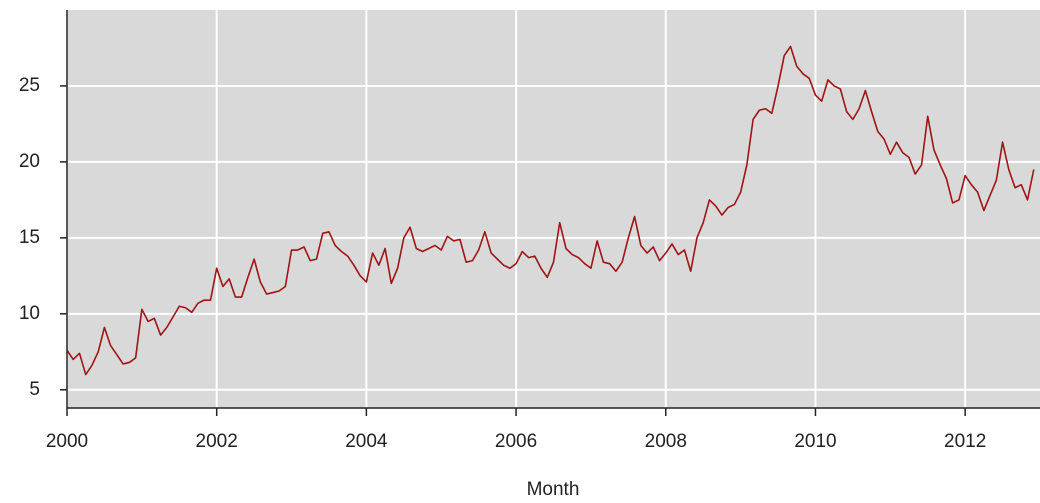 This screenshot has width=1040, height=503. I want to click on y-tick-label: 25, so click(29, 85).